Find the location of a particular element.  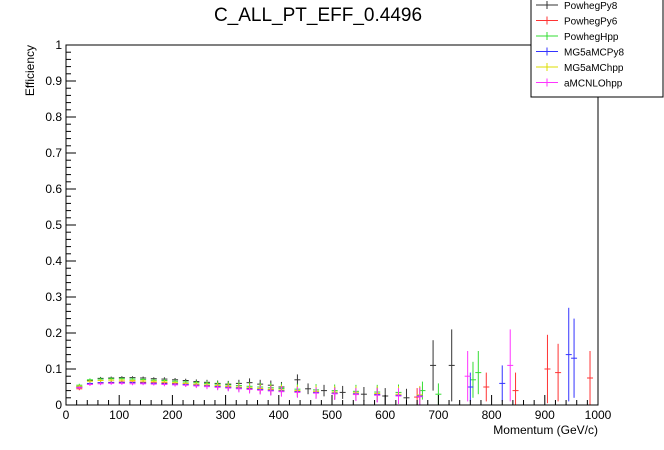

legend-item: MG5aMChpp is located at coordinates (580, 68).